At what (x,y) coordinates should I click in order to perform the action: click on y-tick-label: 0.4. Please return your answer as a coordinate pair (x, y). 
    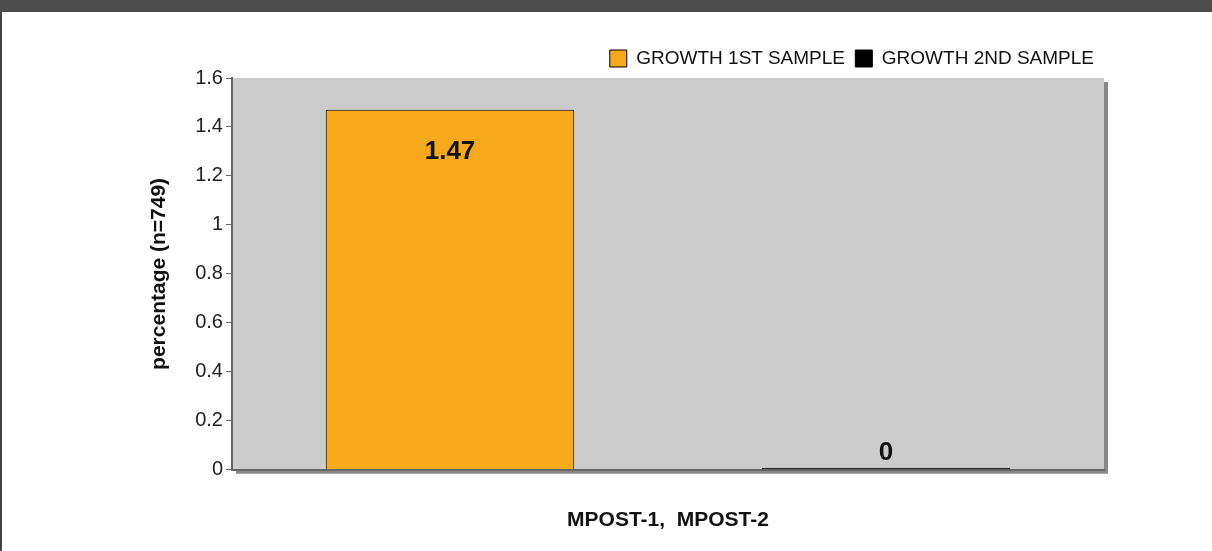
    Looking at the image, I should click on (209, 370).